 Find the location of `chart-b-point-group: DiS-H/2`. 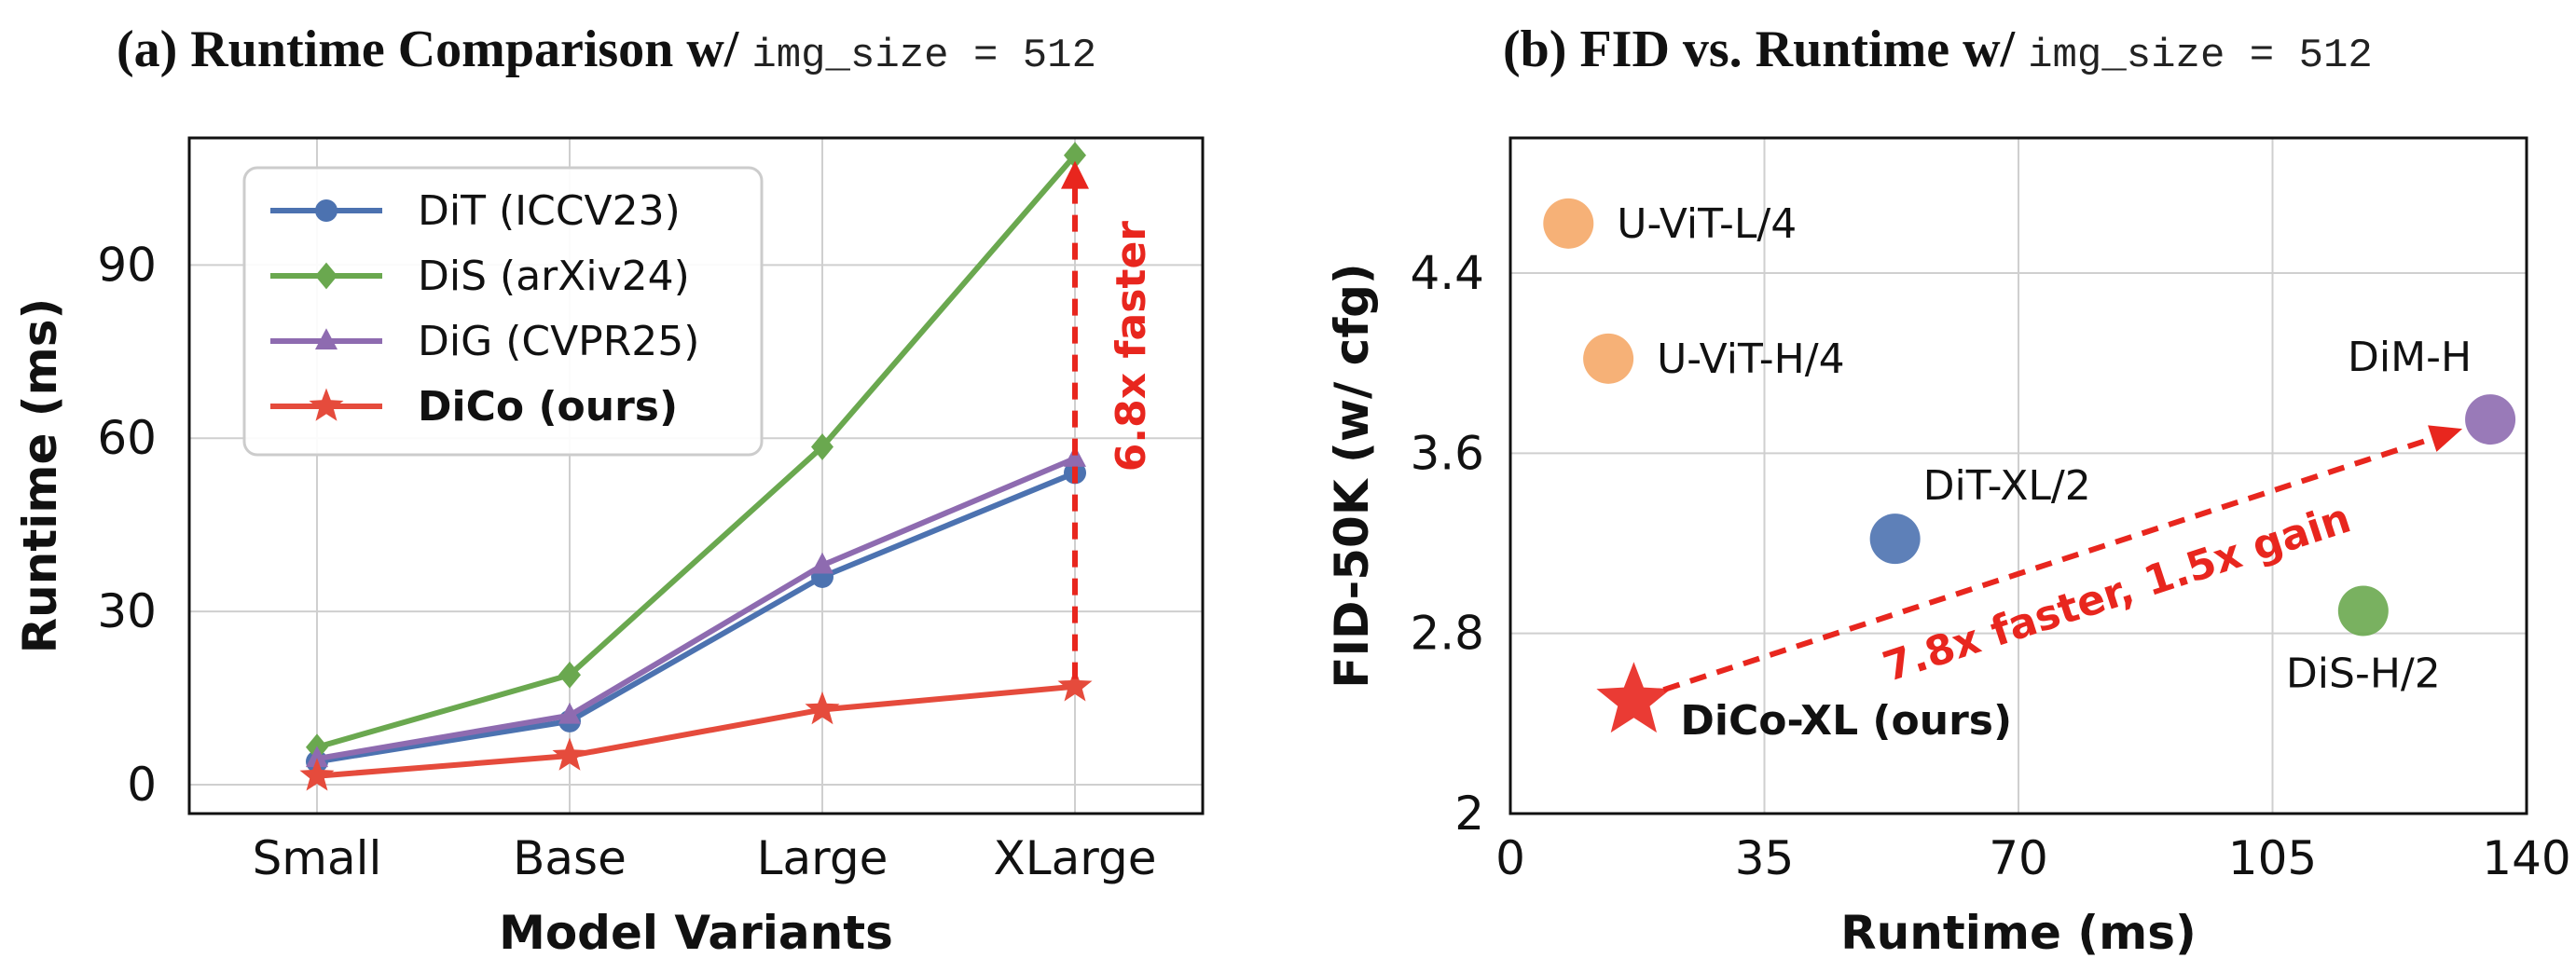

chart-b-point-group: DiS-H/2 is located at coordinates (2363, 641).